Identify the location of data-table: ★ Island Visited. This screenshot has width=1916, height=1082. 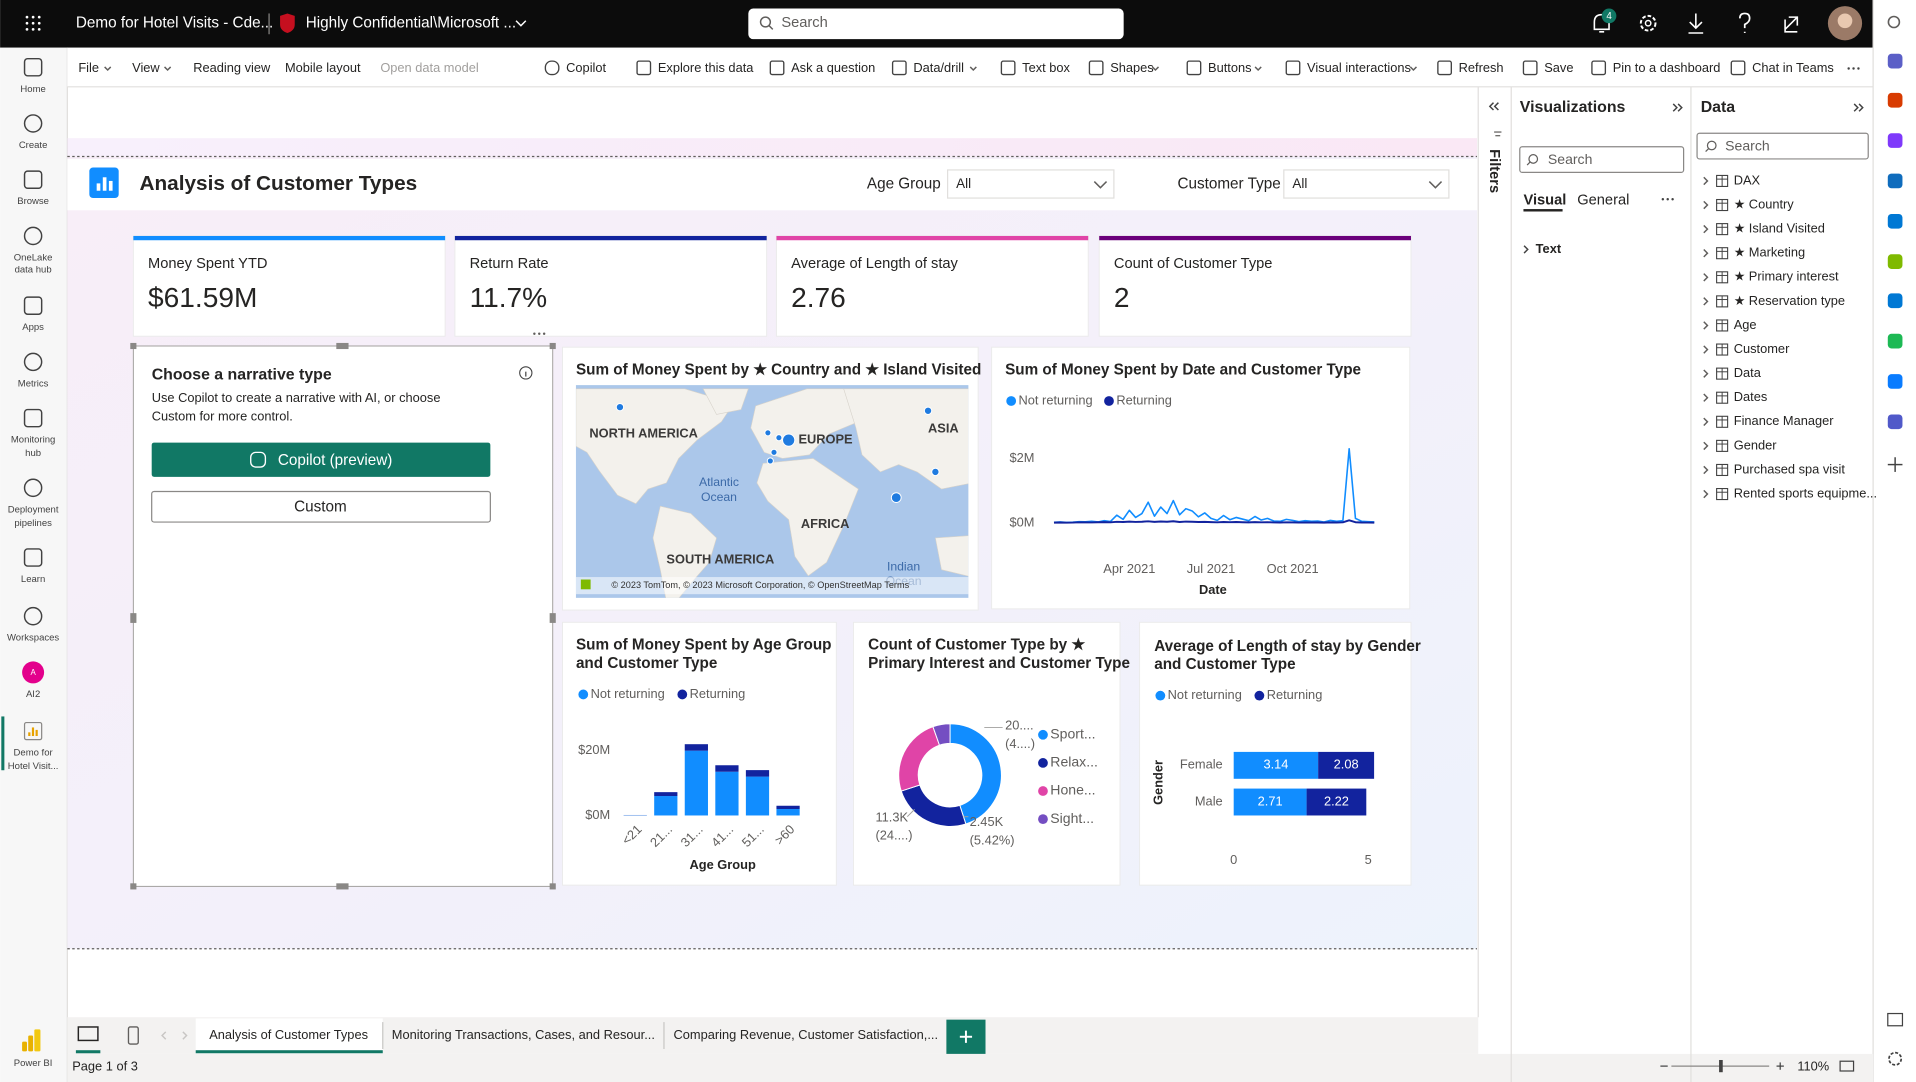
(1779, 228).